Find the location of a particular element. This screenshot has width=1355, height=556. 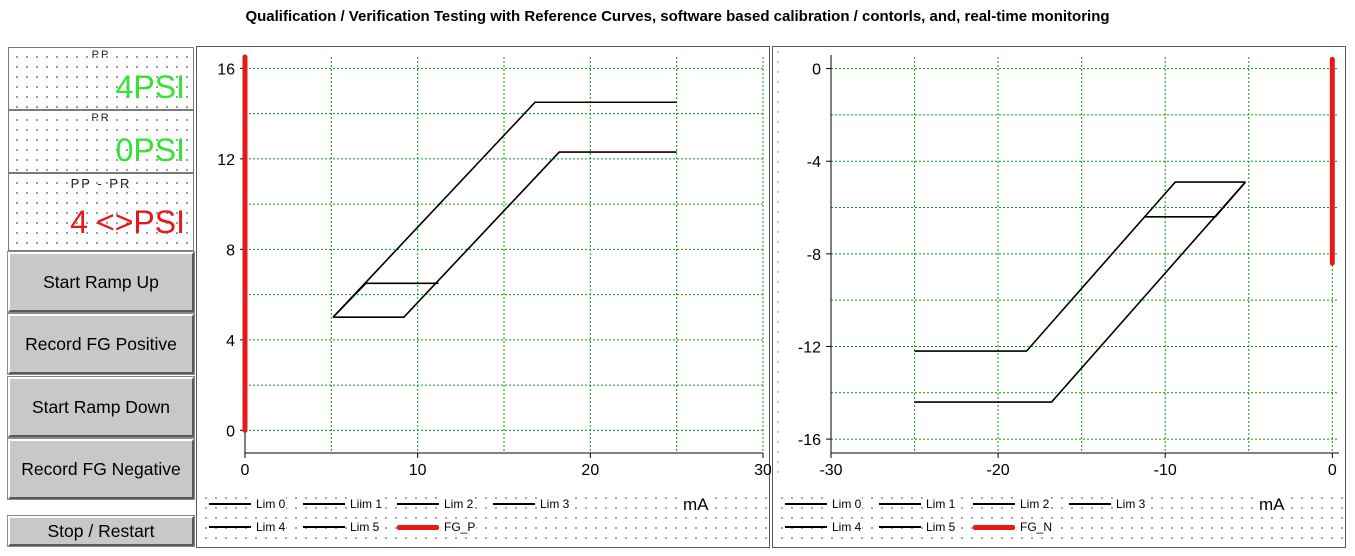

pr-number: 0 is located at coordinates (124, 150).